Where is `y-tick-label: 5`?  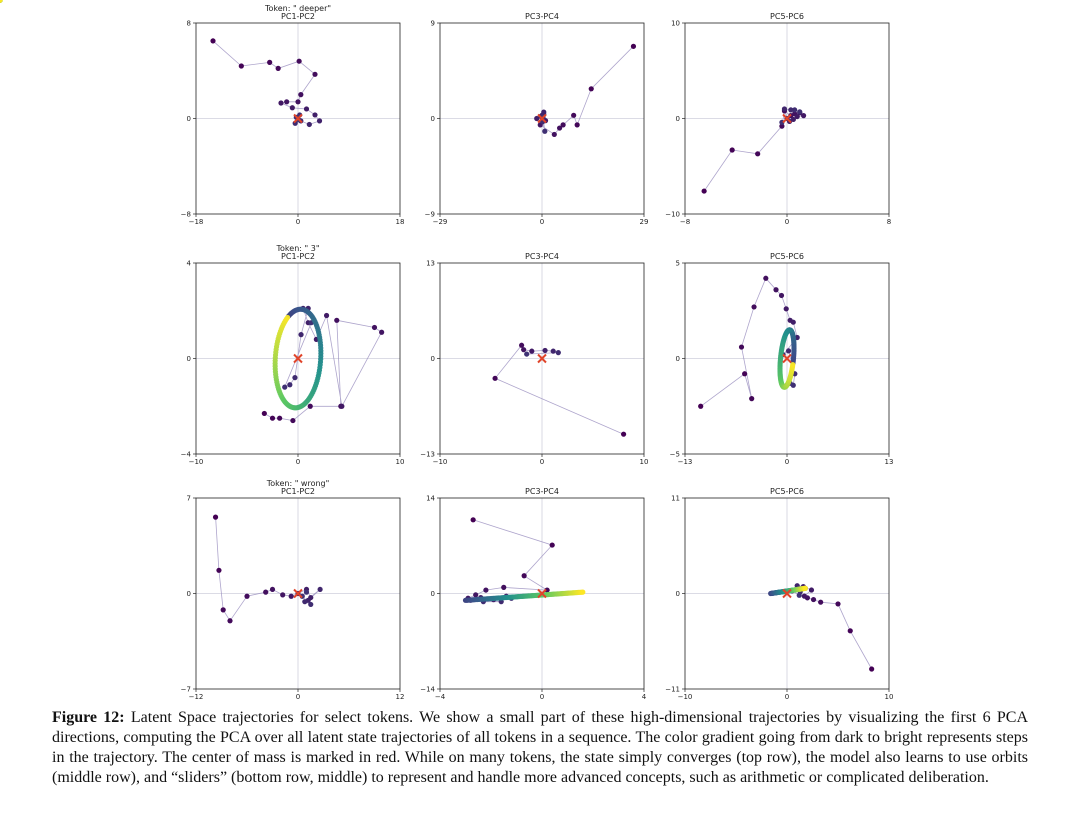 y-tick-label: 5 is located at coordinates (678, 264).